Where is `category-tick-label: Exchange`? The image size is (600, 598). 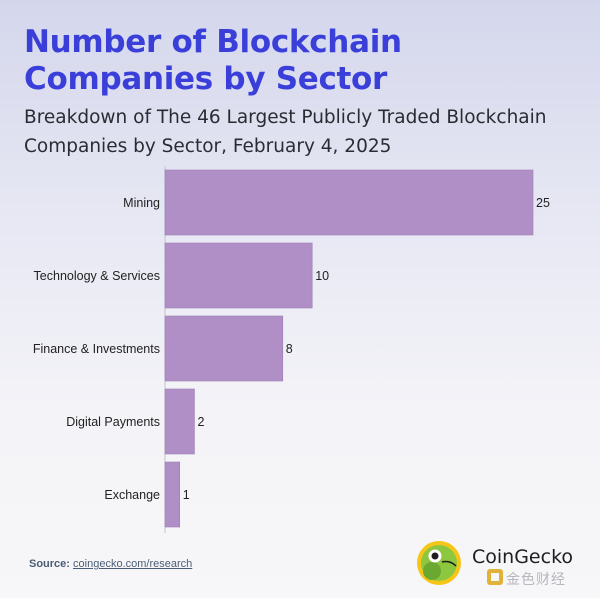 category-tick-label: Exchange is located at coordinates (132, 495).